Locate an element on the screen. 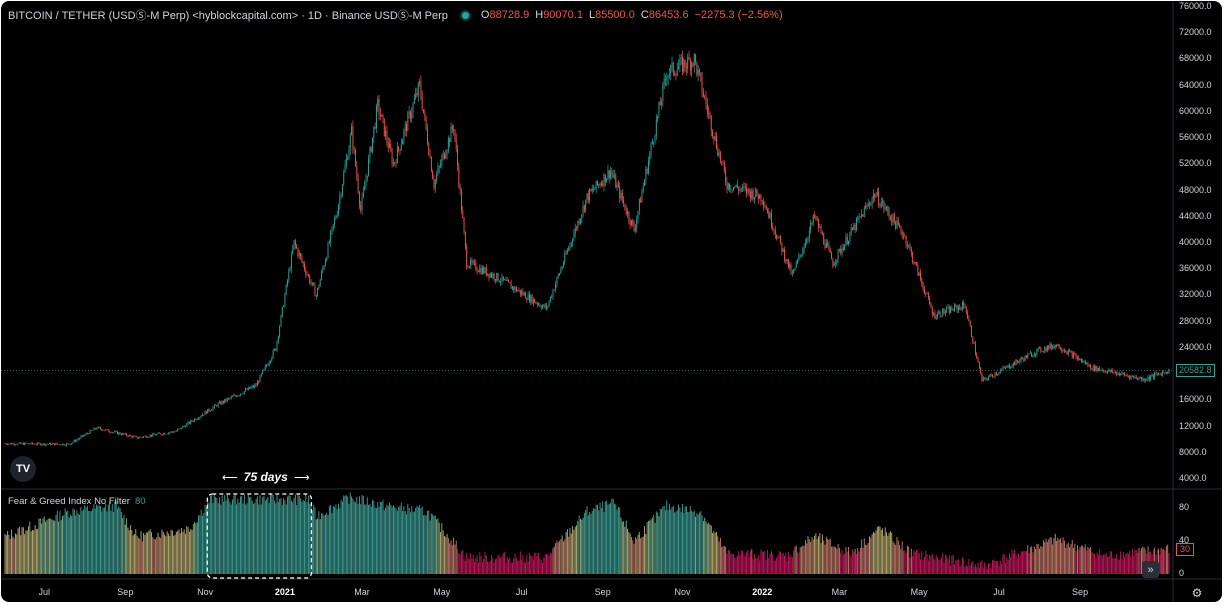 The height and width of the screenshot is (606, 1224). indicator-title: Fear & Greed Index No Filter 80 is located at coordinates (77, 501).